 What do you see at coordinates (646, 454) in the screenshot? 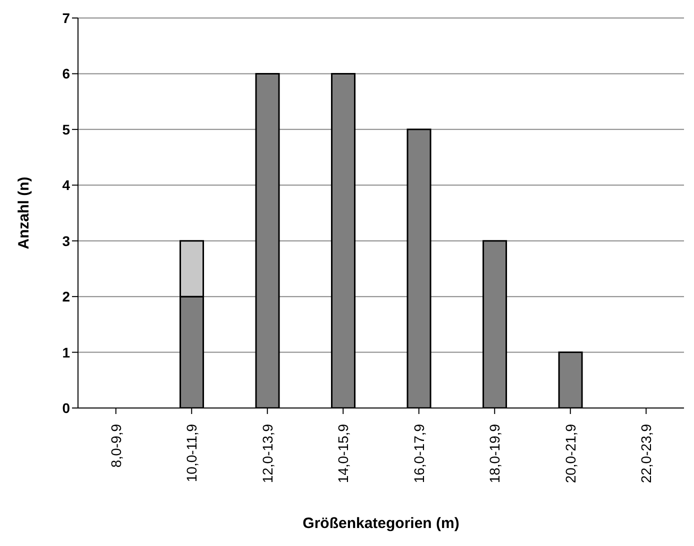
I see `x-tick-label: 22,0-23,9` at bounding box center [646, 454].